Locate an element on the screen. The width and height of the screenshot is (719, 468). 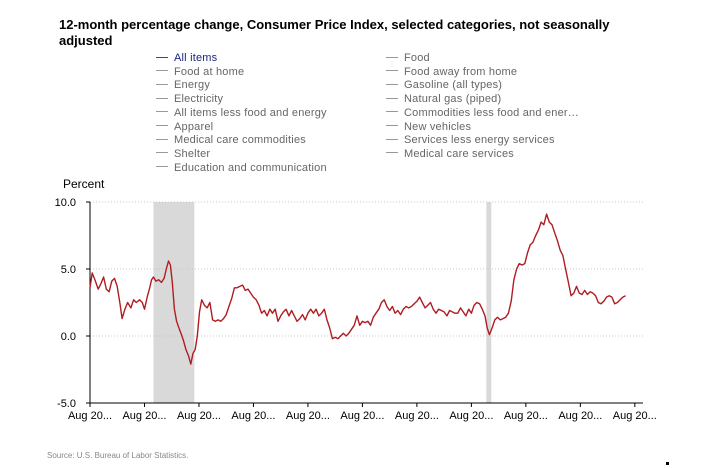
corner-dot is located at coordinates (667, 463).